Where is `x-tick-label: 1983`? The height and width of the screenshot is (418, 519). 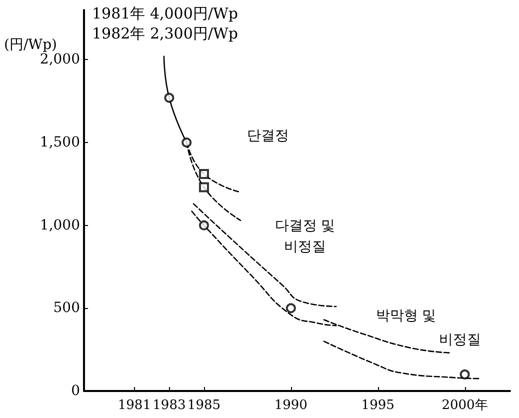 x-tick-label: 1983 is located at coordinates (169, 405).